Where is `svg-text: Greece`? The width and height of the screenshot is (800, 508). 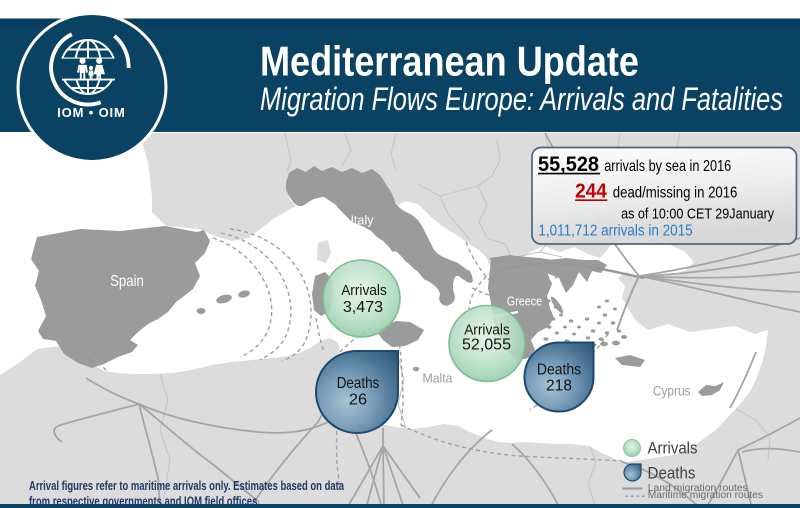
svg-text: Greece is located at coordinates (524, 302).